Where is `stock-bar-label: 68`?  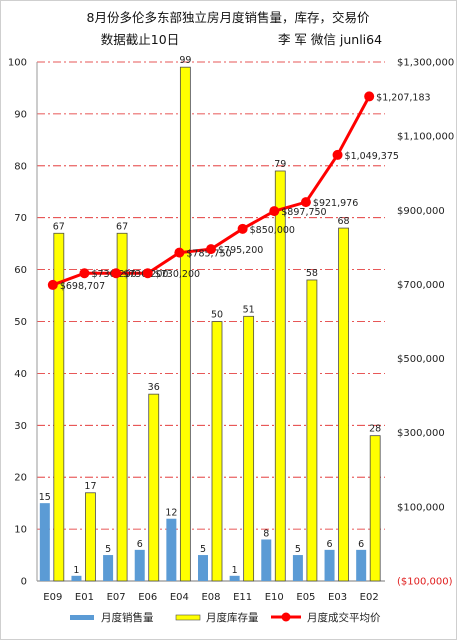 stock-bar-label: 68 is located at coordinates (343, 221).